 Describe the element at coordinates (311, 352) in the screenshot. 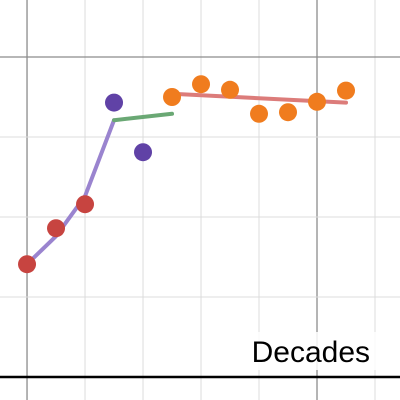

I see `axis-label: Decades` at that location.